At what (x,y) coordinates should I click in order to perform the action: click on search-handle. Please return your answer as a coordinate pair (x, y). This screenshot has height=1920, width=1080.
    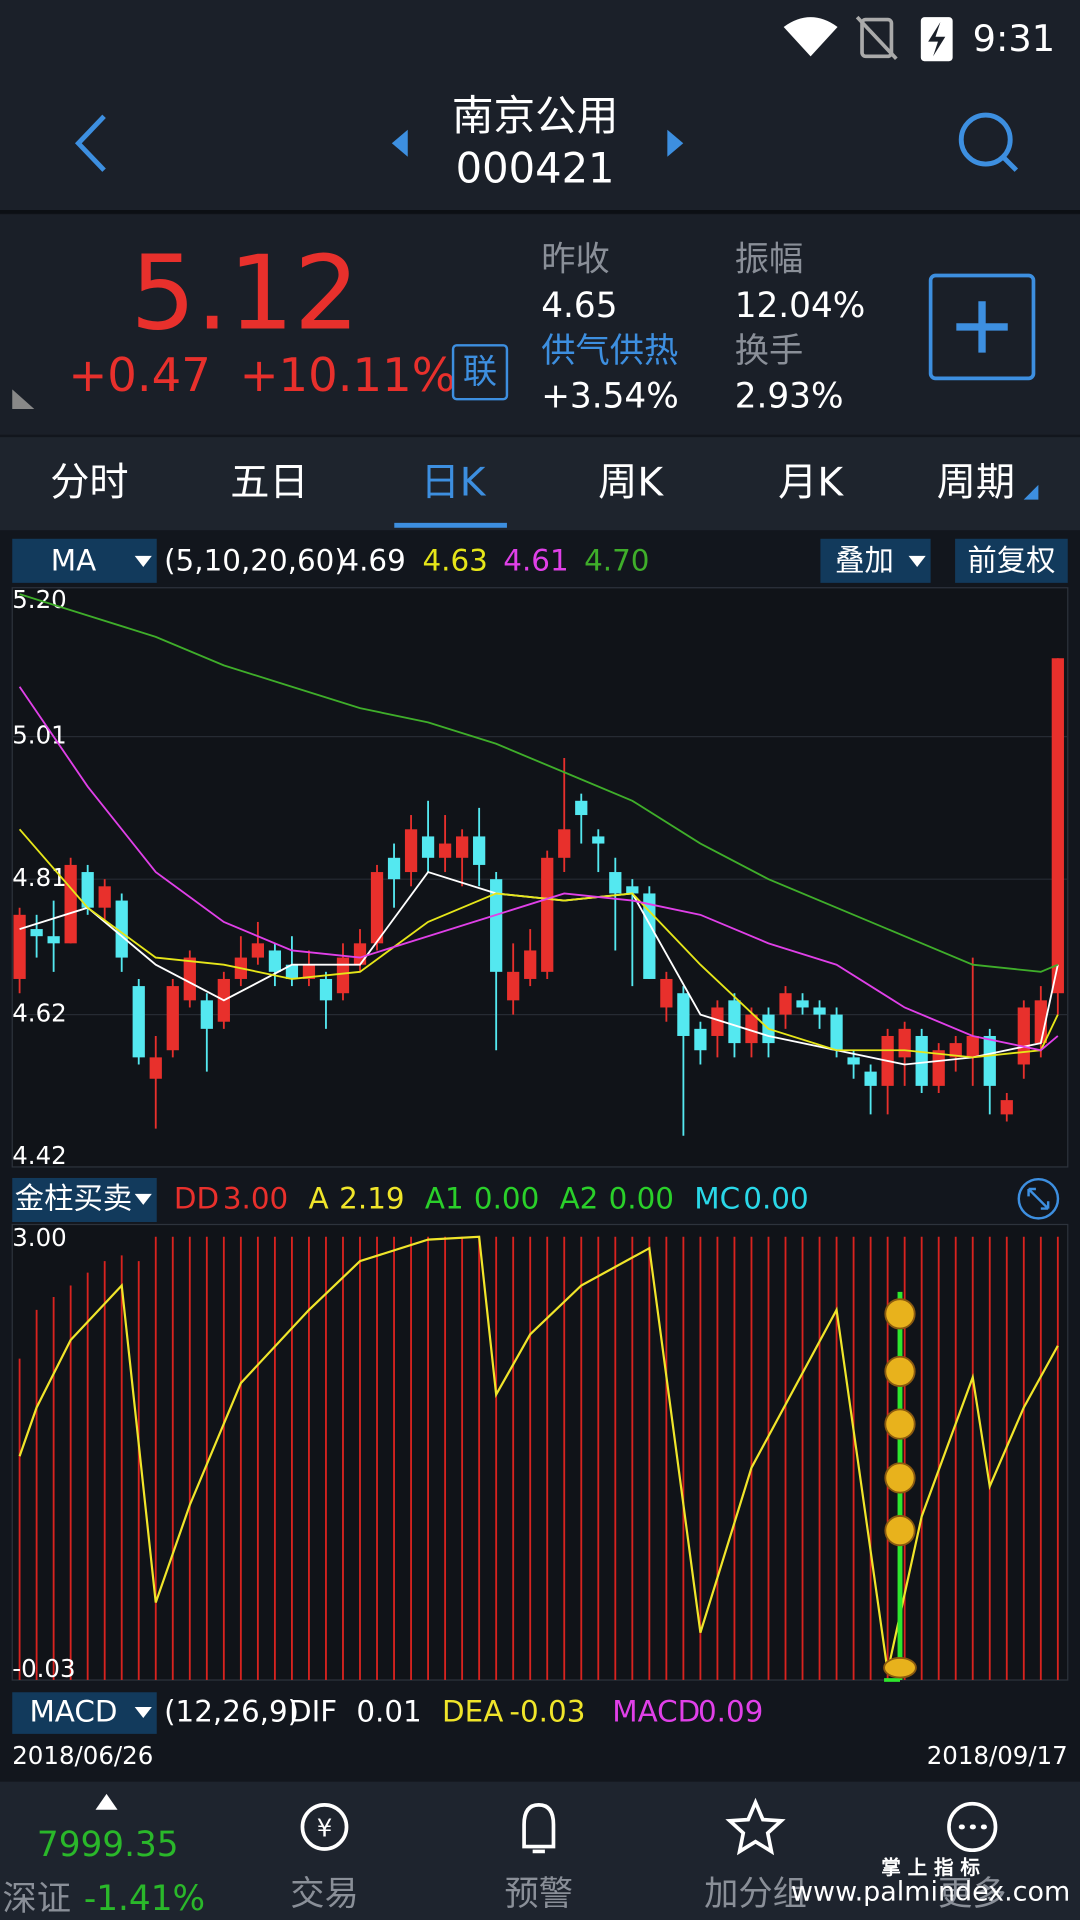
    Looking at the image, I should click on (1010, 163).